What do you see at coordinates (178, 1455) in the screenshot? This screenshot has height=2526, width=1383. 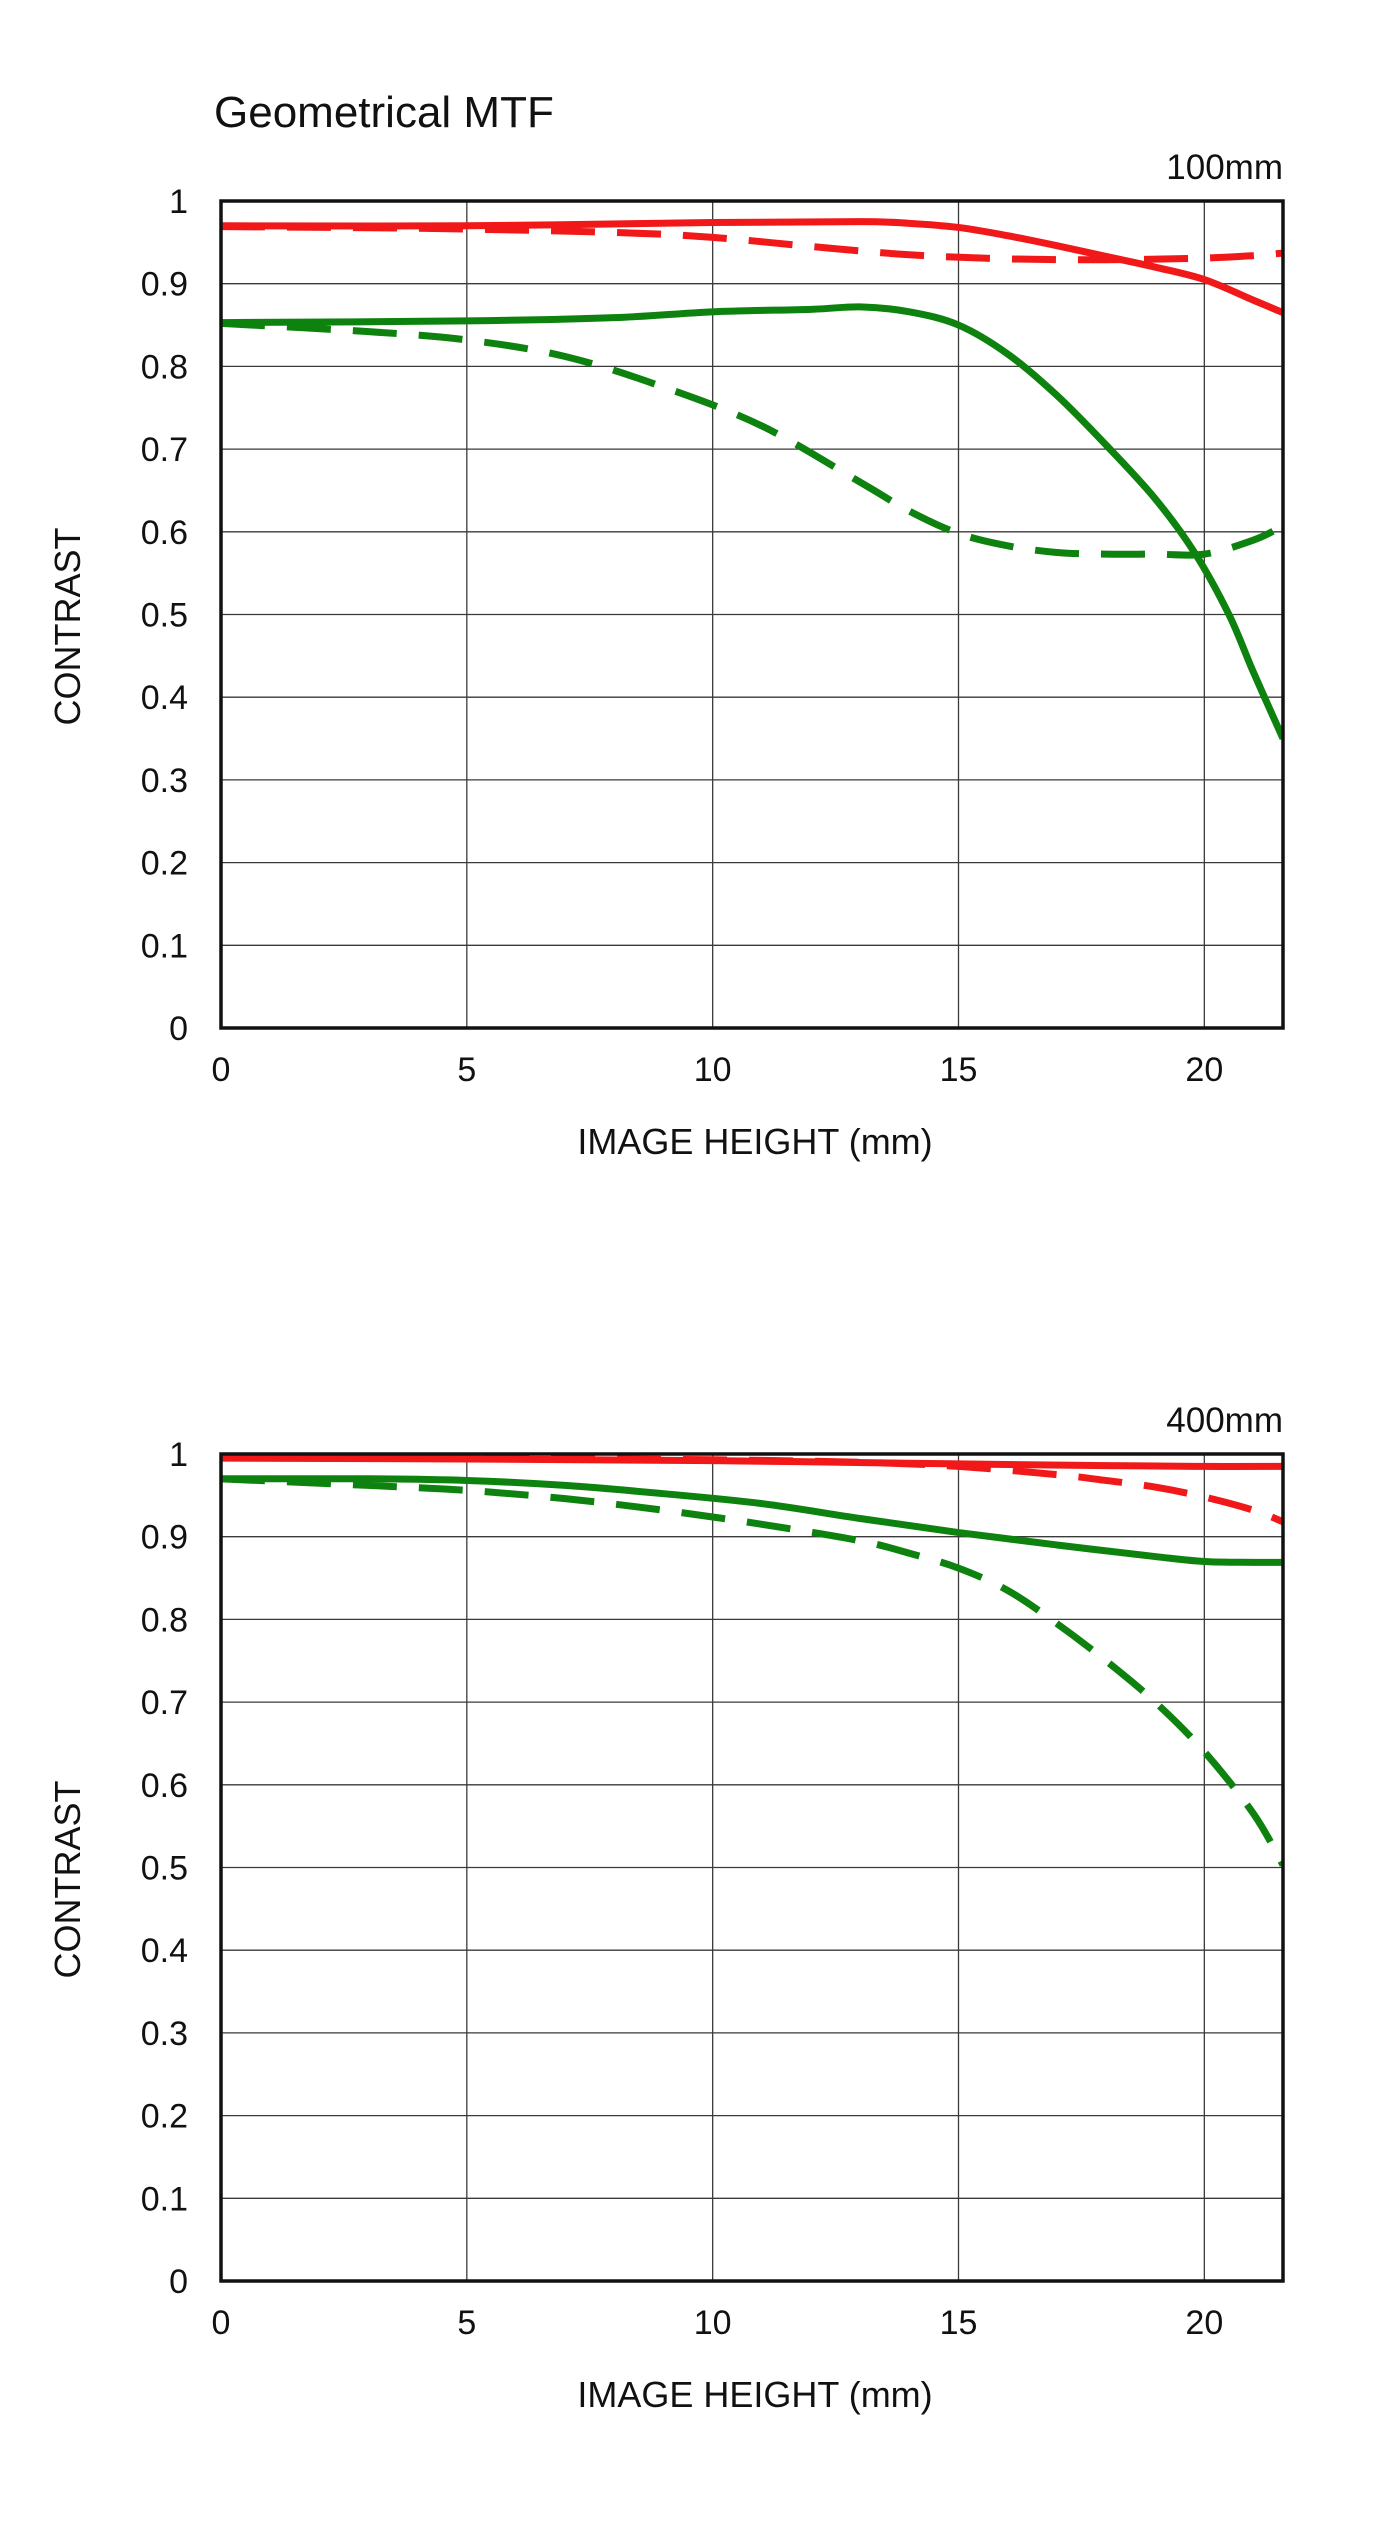 I see `chart-400mm-y-tick-label: 1` at bounding box center [178, 1455].